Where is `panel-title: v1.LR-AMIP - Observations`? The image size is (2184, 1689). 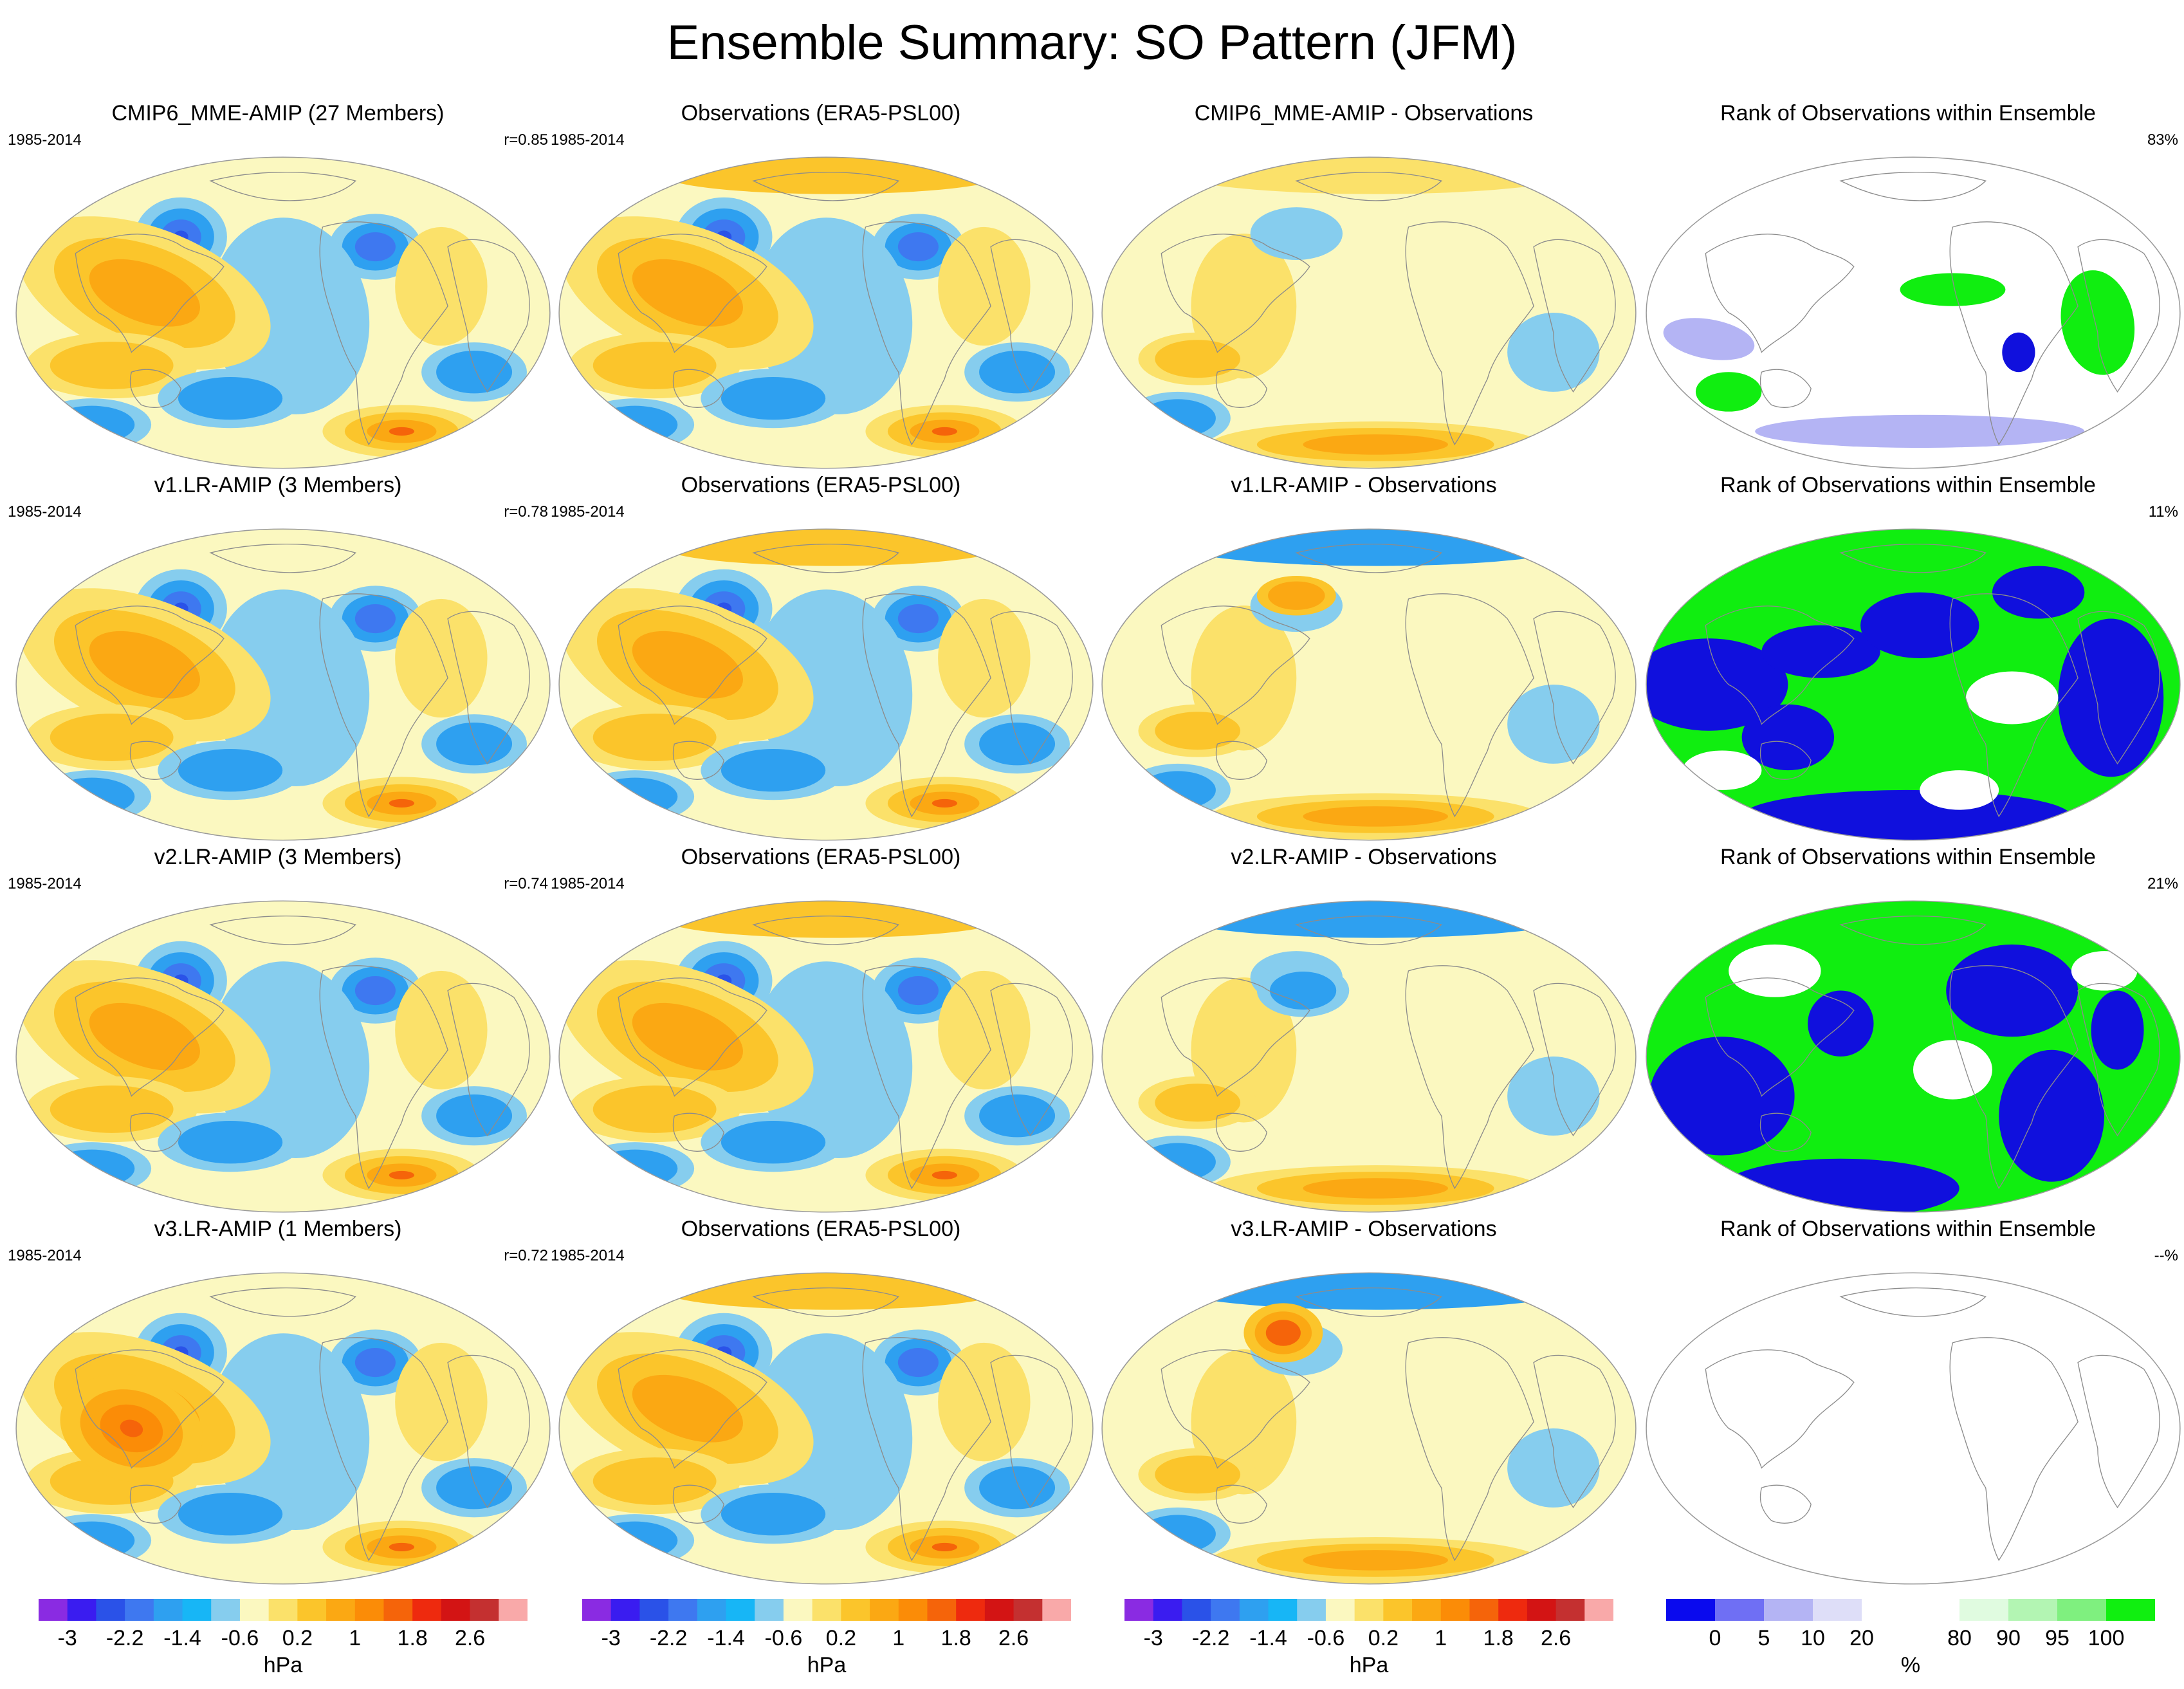
panel-title: v1.LR-AMIP - Observations is located at coordinates (1364, 485).